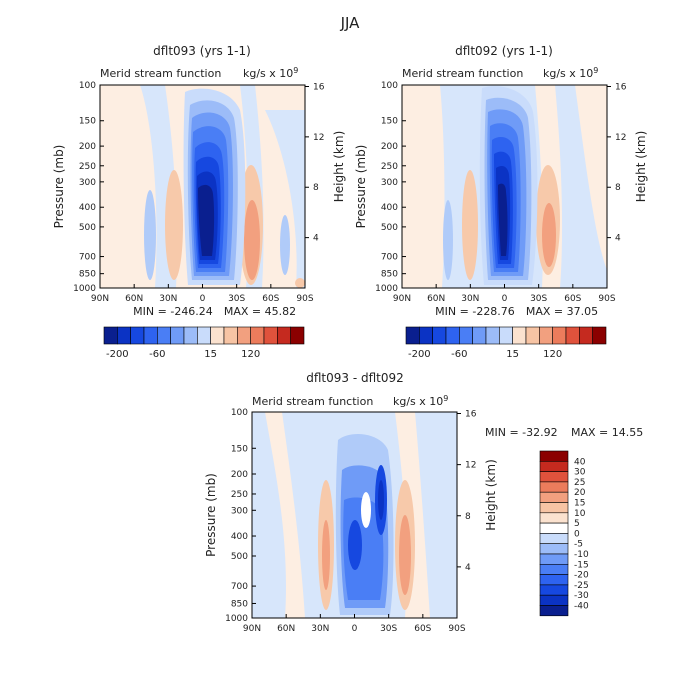 This screenshot has width=700, height=700. What do you see at coordinates (580, 462) in the screenshot?
I see `colorbar-label: 40` at bounding box center [580, 462].